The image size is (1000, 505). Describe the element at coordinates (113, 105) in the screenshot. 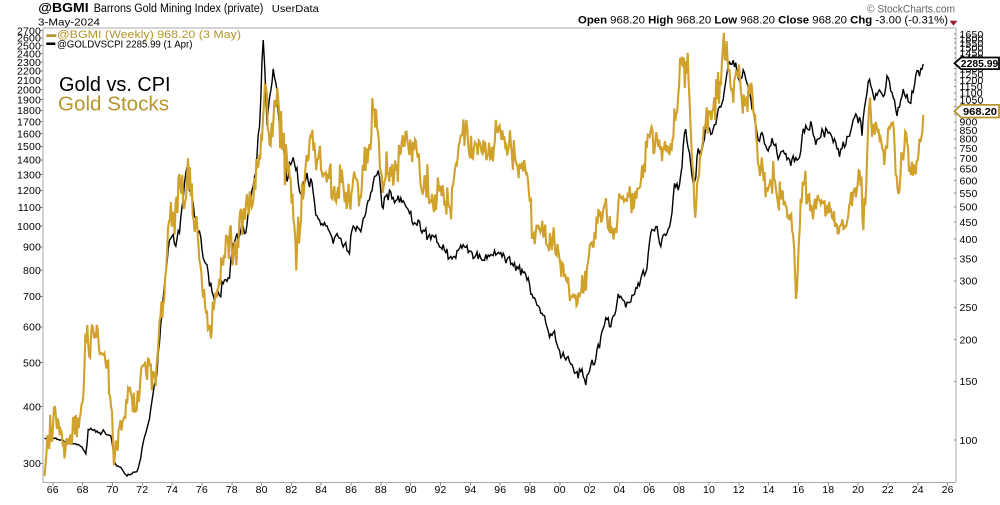

I see `svg-text: Gold Stocks` at that location.